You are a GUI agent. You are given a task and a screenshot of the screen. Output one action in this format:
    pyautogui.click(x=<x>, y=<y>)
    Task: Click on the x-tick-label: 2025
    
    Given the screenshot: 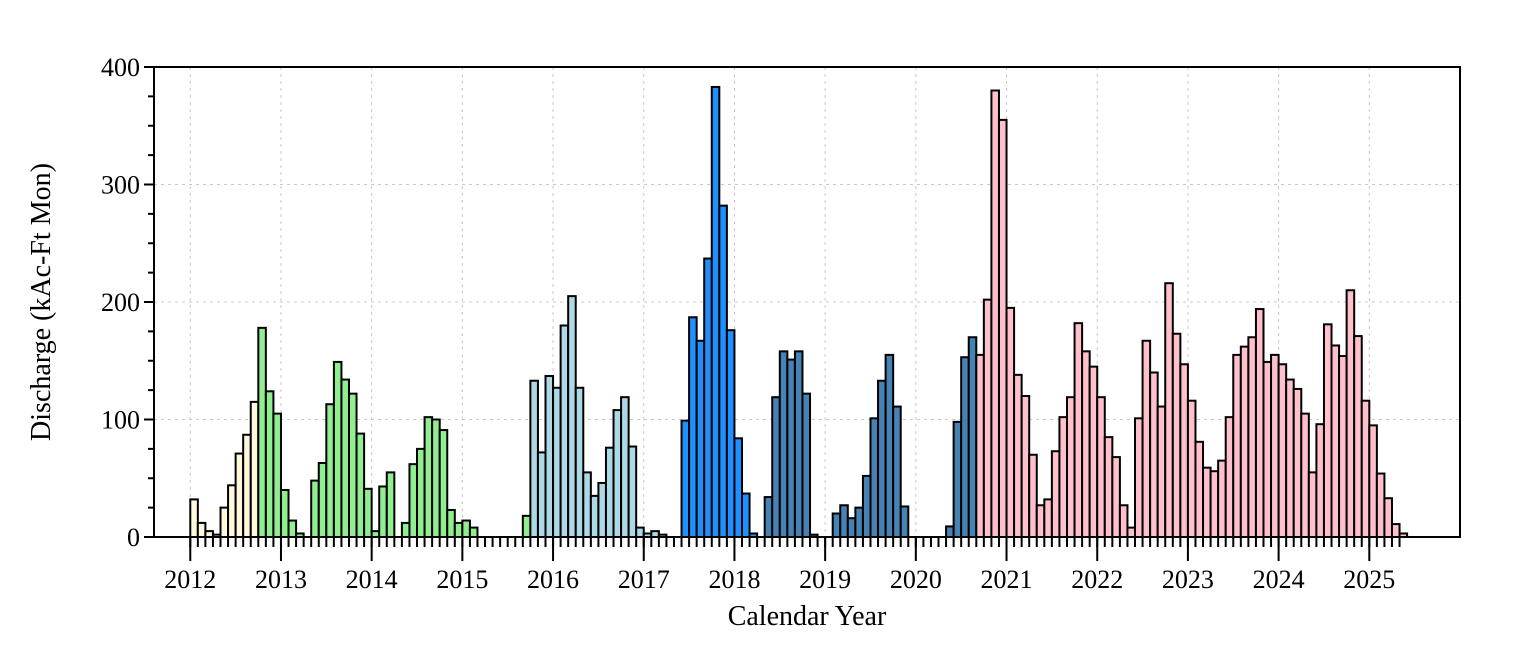 What is the action you would take?
    pyautogui.click(x=1369, y=579)
    